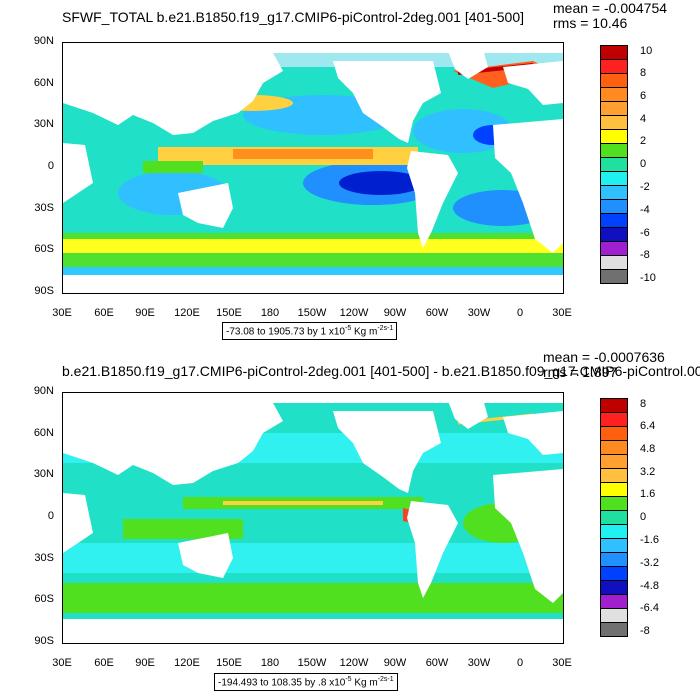 This screenshot has height=700, width=700. Describe the element at coordinates (648, 472) in the screenshot. I see `bottom-colorbar-label: 3.2` at that location.